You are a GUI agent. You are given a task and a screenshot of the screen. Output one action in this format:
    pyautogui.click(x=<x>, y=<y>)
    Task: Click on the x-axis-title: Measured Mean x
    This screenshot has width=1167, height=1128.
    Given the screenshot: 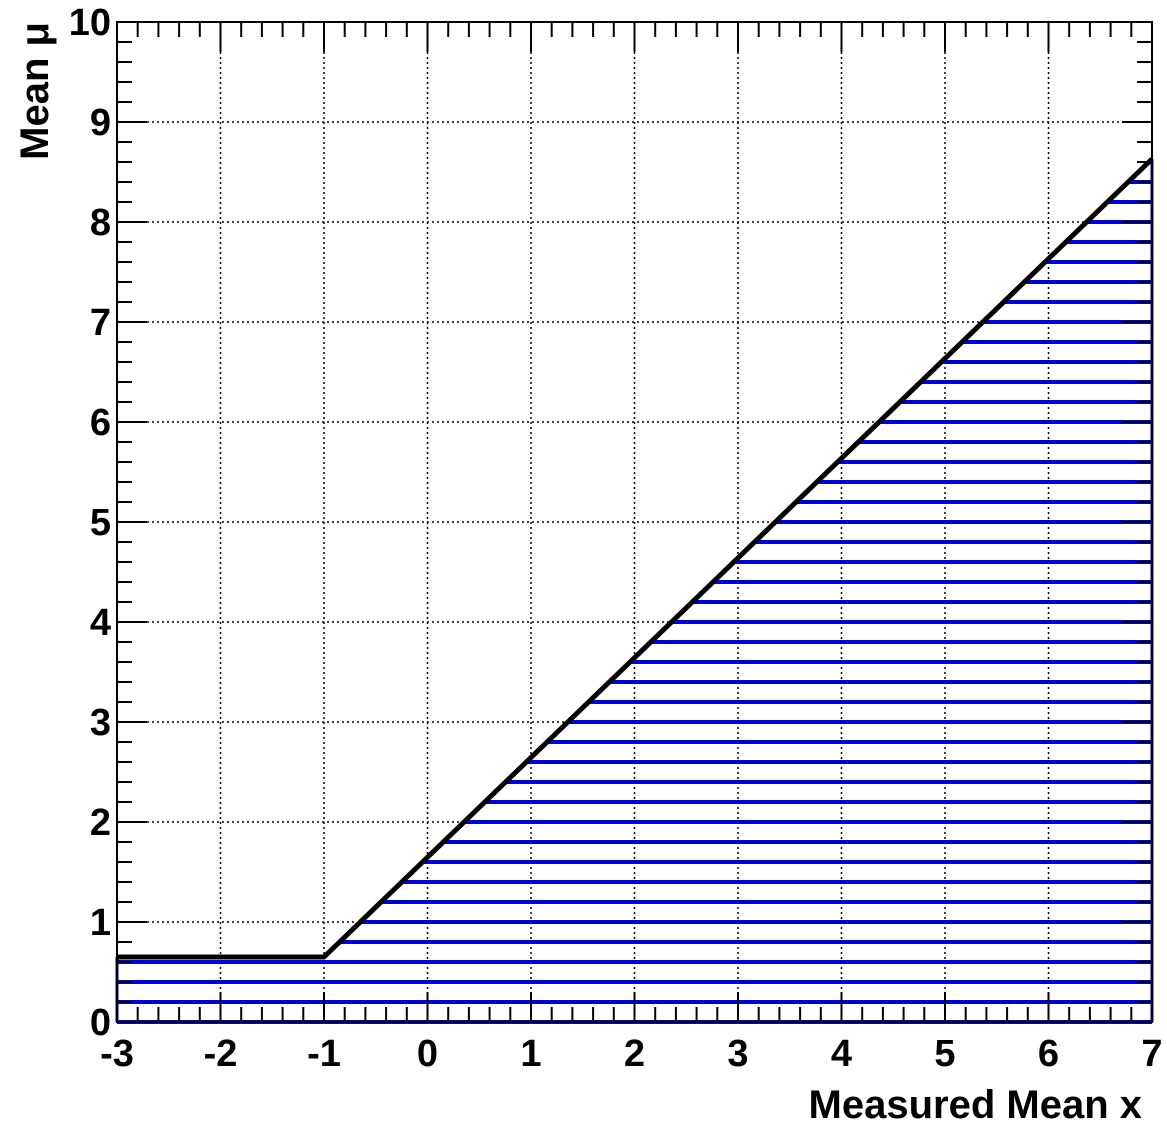 What is the action you would take?
    pyautogui.click(x=975, y=1105)
    